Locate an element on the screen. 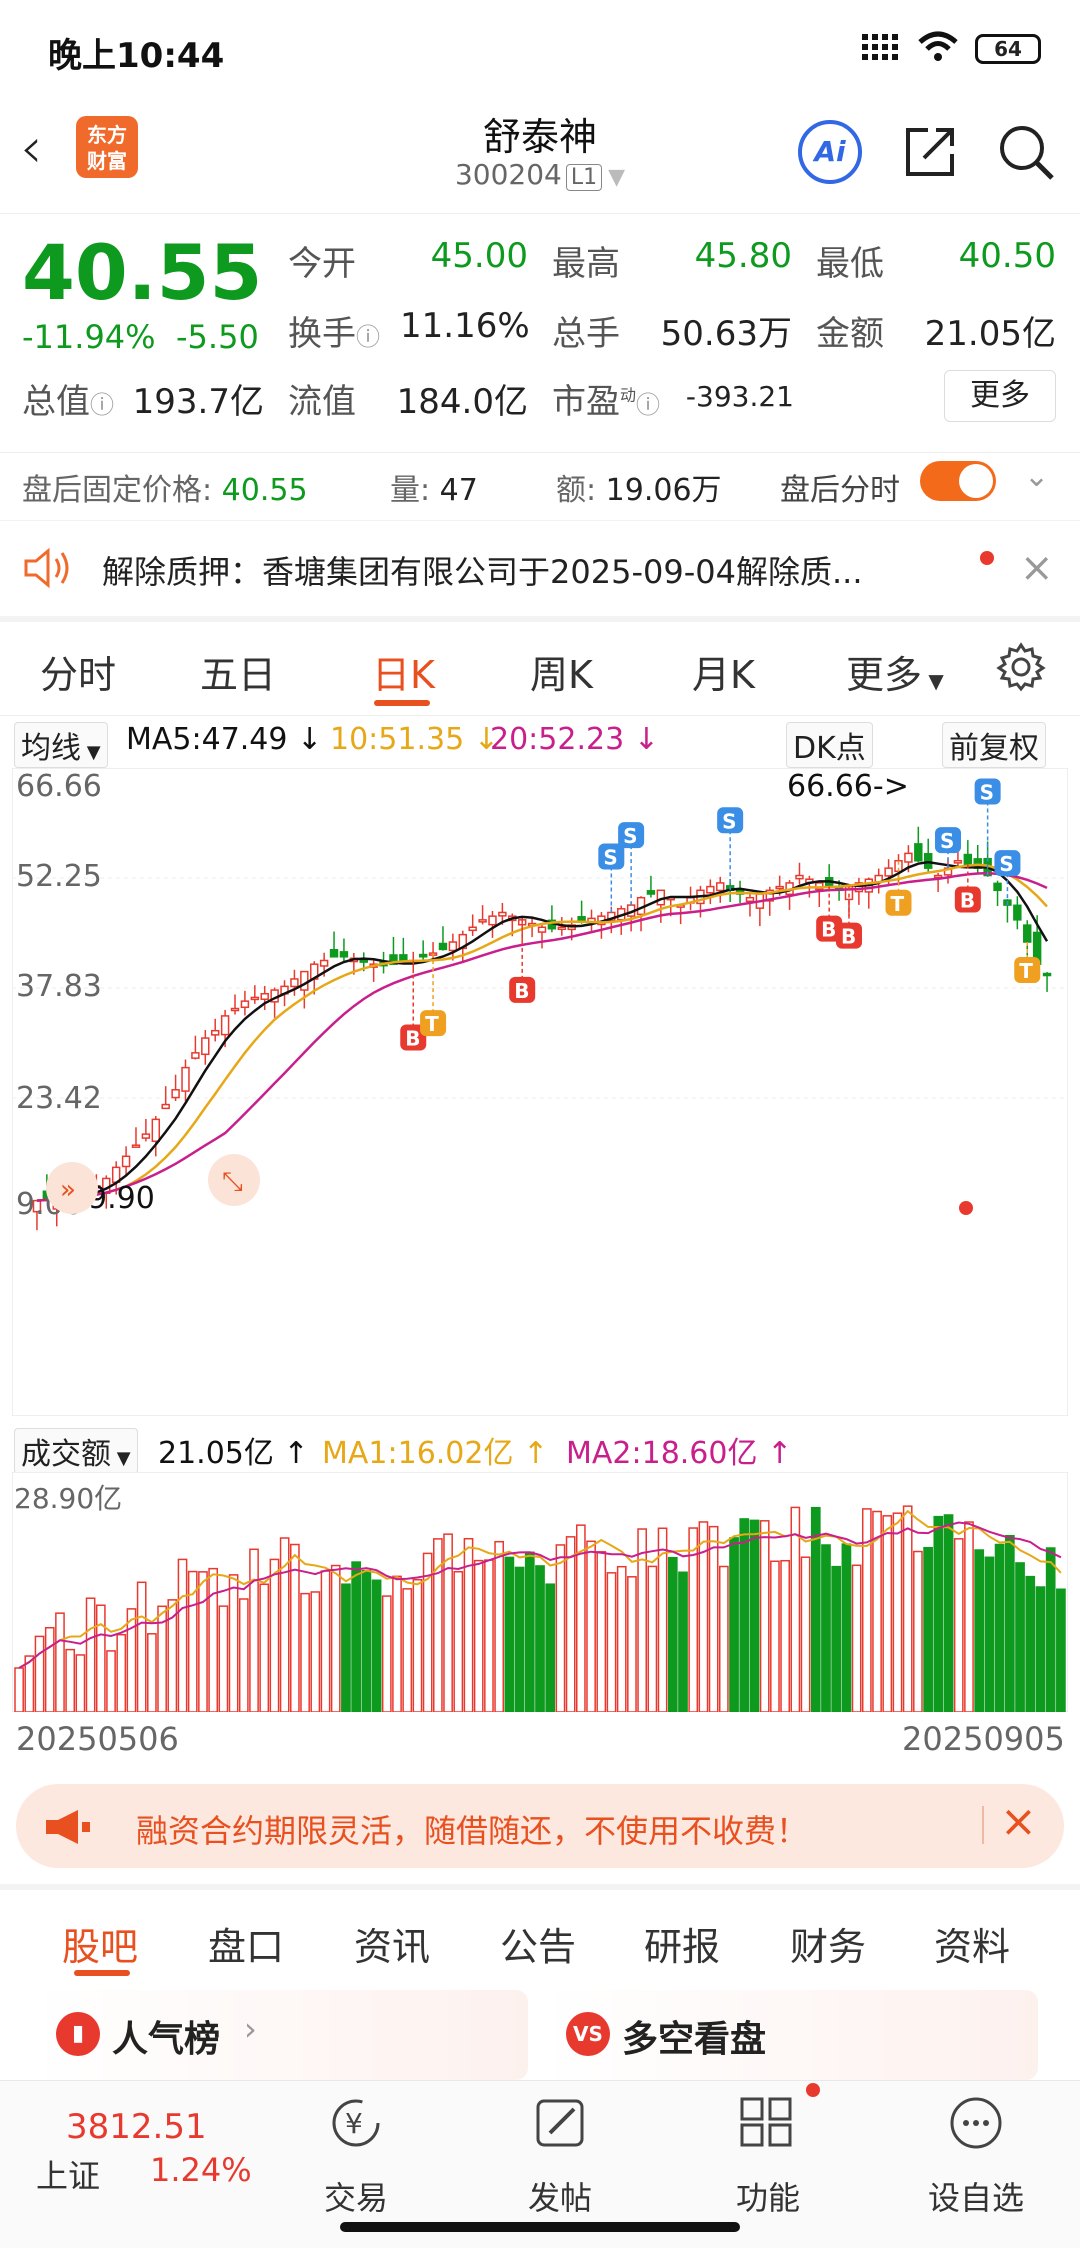 Image resolution: width=1080 pixels, height=2248 pixels. level-badge: L1 is located at coordinates (584, 177).